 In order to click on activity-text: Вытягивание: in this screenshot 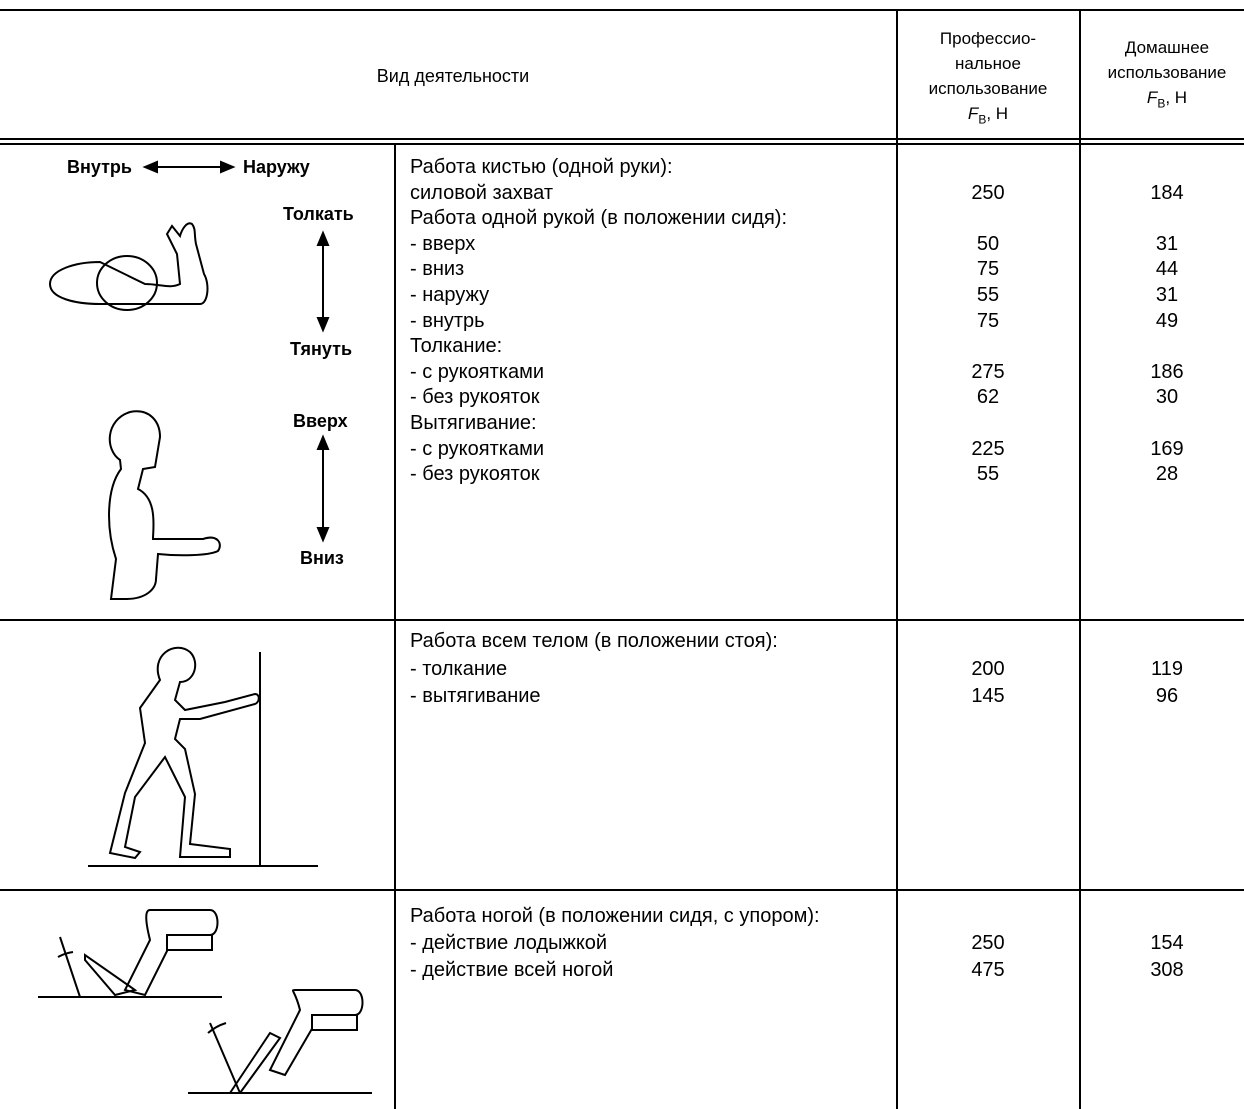, I will do `click(473, 423)`.